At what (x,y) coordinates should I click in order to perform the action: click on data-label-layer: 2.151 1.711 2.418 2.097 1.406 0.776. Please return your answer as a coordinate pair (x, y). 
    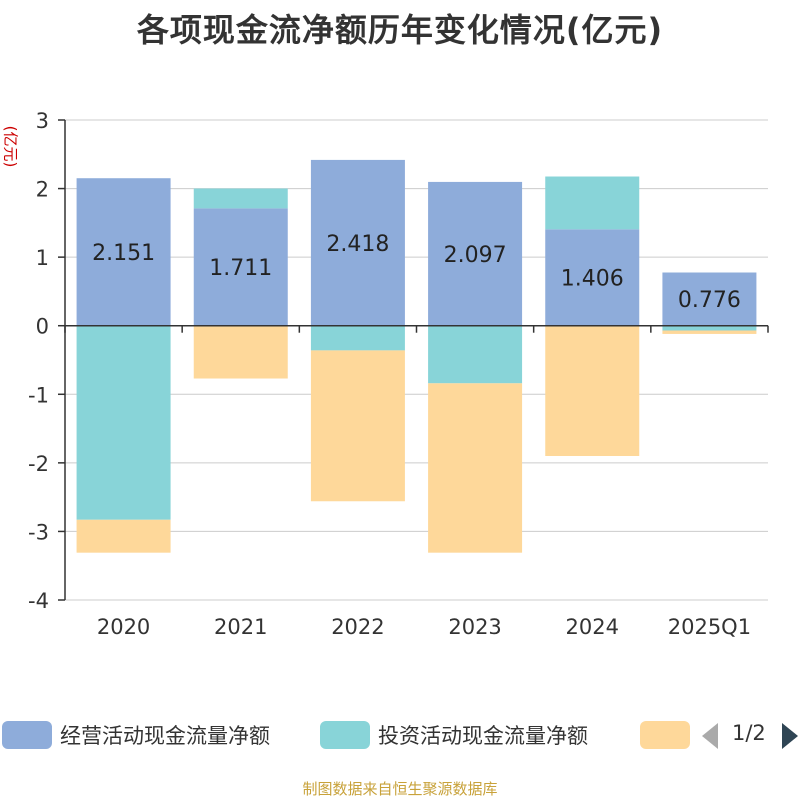
    Looking at the image, I should click on (416, 272).